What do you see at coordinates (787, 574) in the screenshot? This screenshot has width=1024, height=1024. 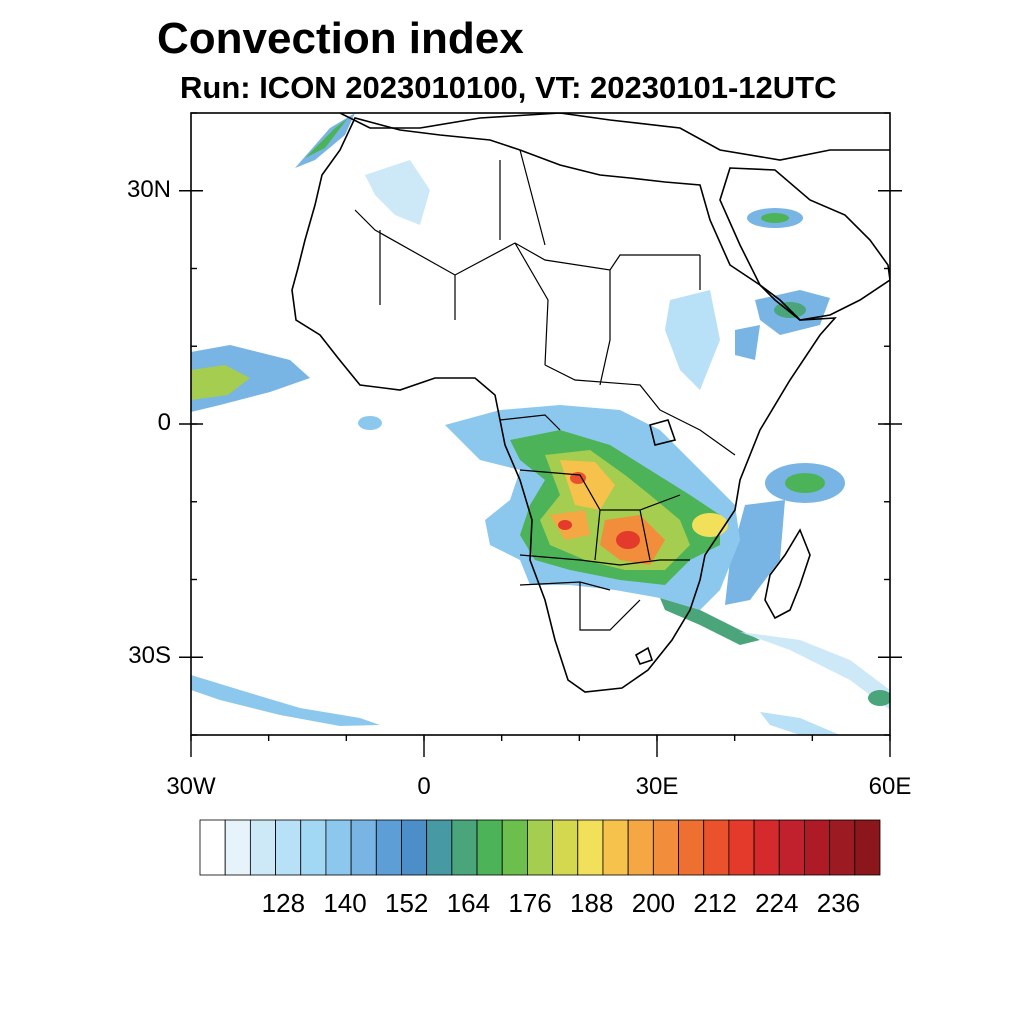 I see `madagascar-coastline` at bounding box center [787, 574].